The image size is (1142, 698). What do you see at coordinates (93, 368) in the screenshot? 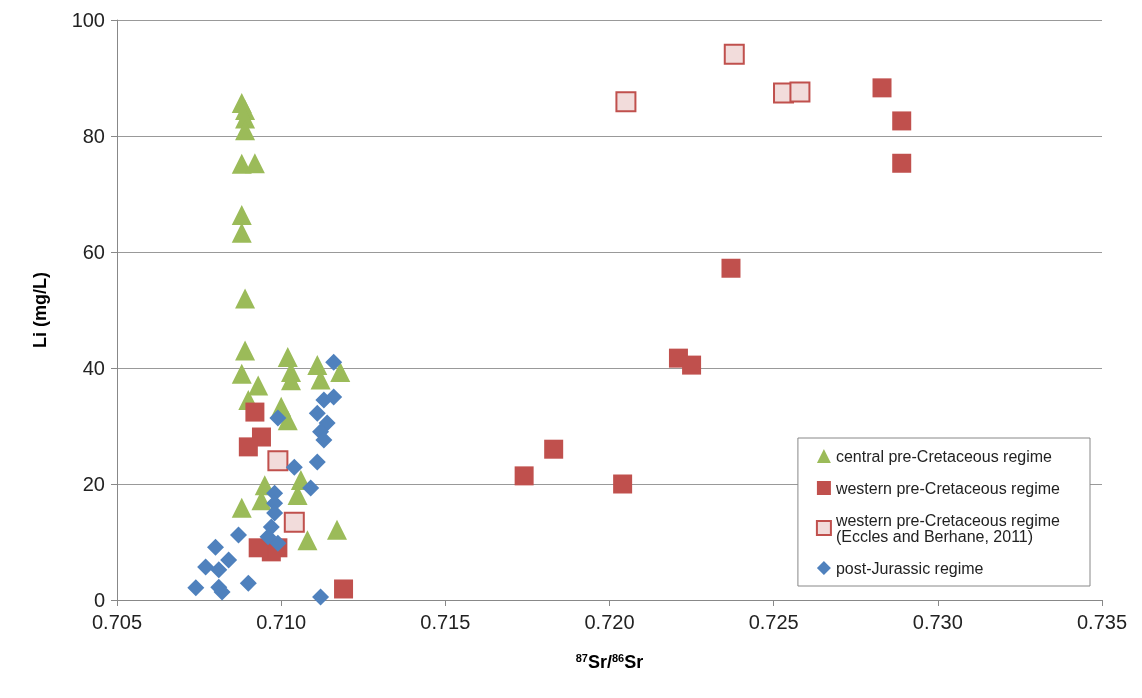
I see `y-tick-label: 40` at bounding box center [93, 368].